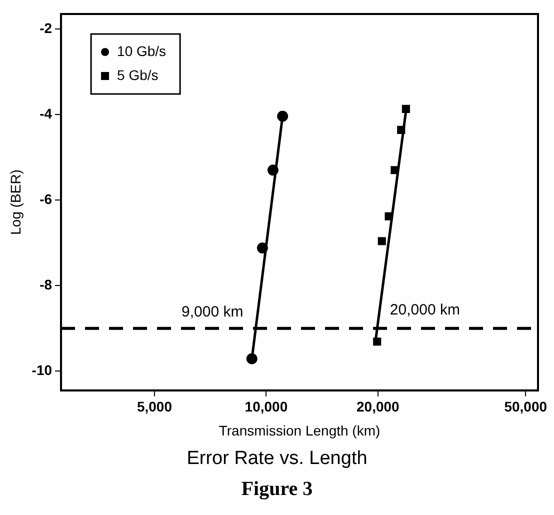  I want to click on annotation: 9,000 km, so click(213, 311).